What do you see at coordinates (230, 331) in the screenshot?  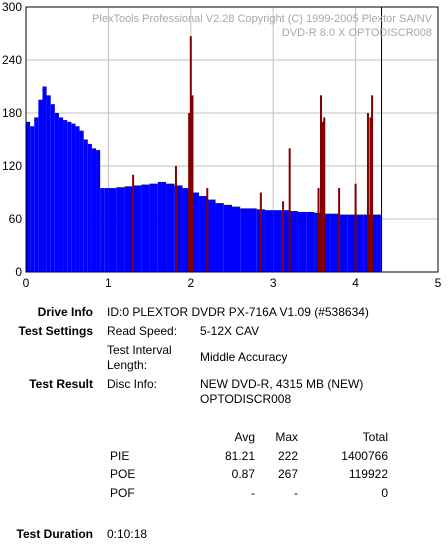 I see `read-speed-value: 5-12X CAV` at bounding box center [230, 331].